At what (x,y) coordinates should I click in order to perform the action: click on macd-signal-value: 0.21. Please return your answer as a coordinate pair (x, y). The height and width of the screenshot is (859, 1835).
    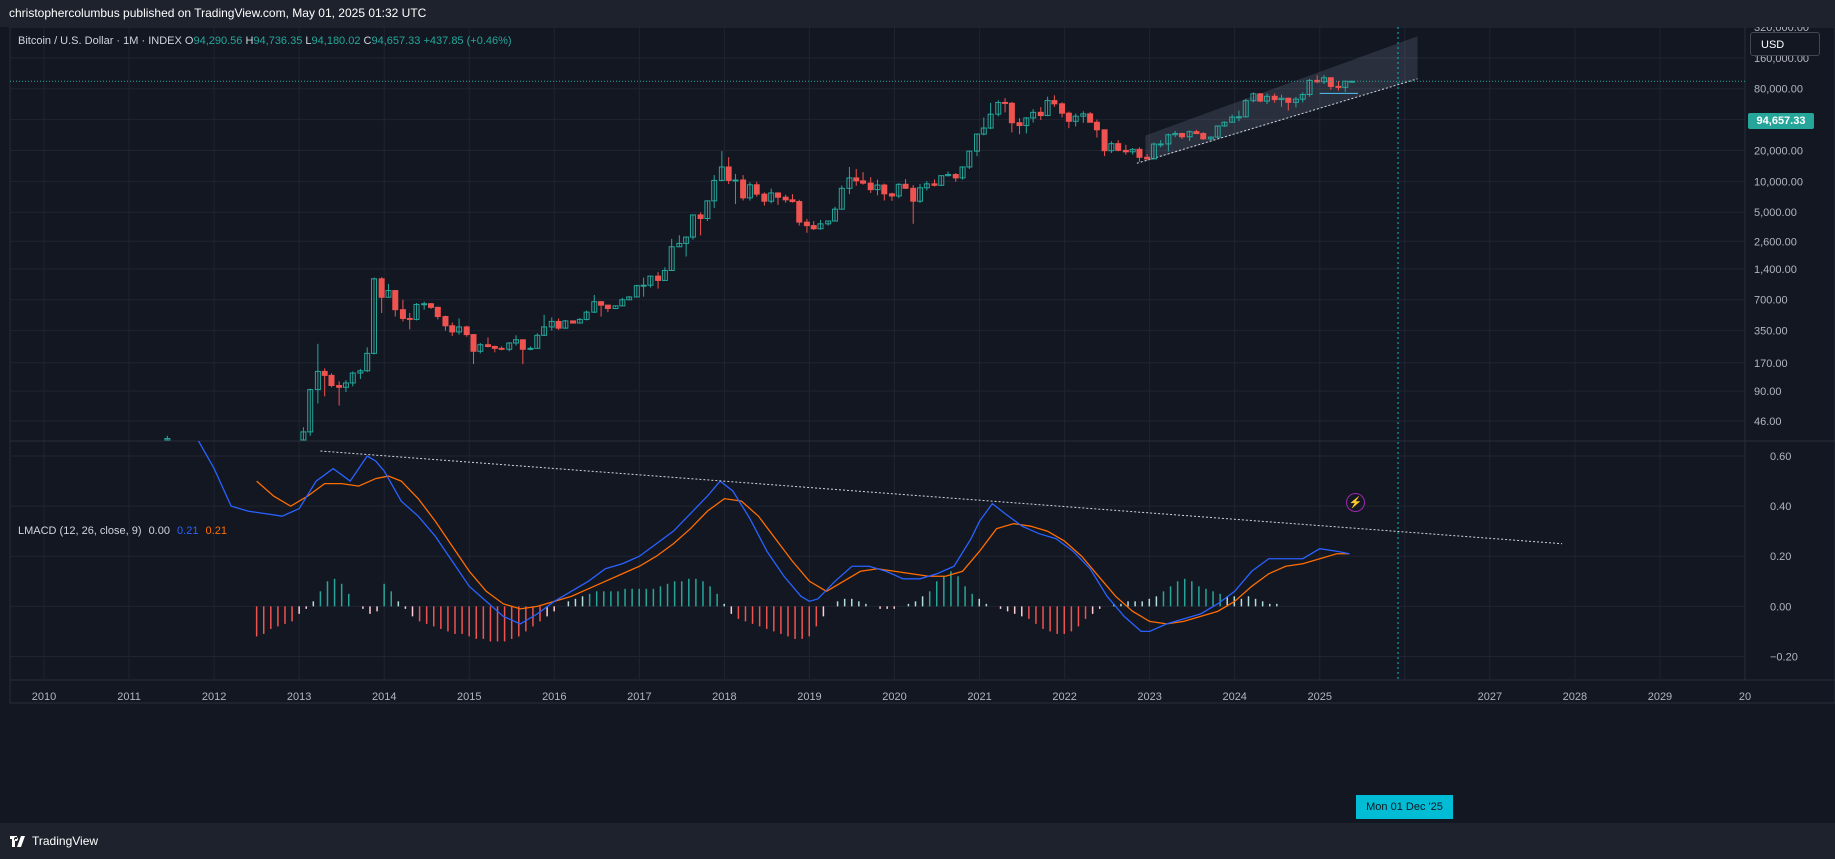
    Looking at the image, I should click on (216, 531).